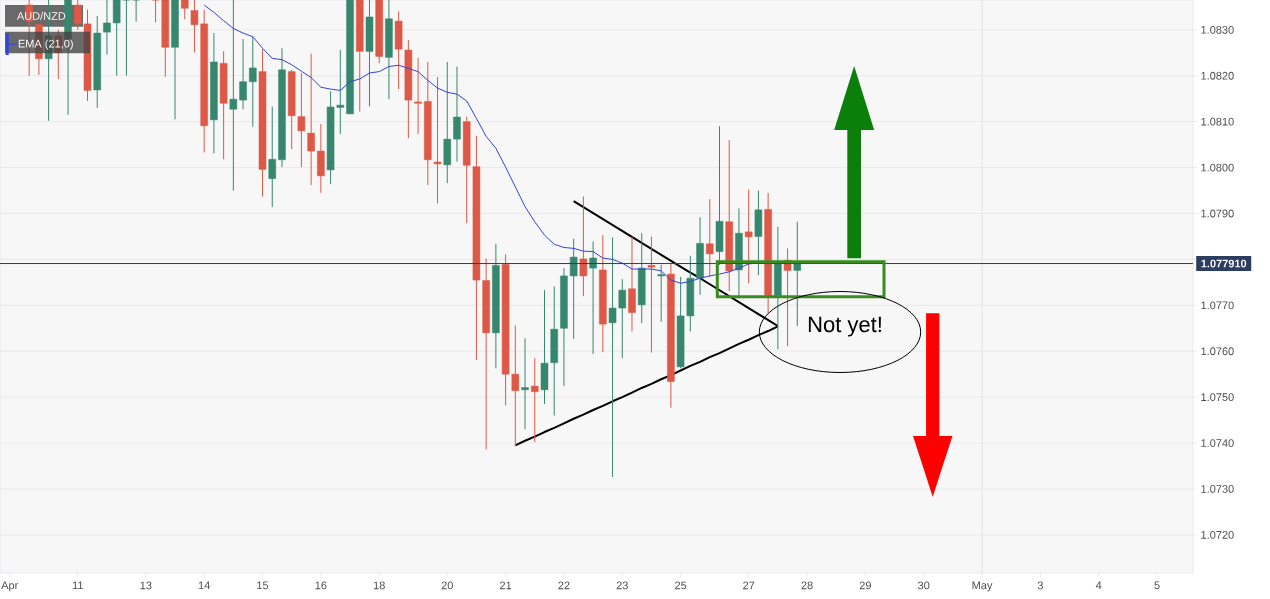 This screenshot has width=1270, height=599. Describe the element at coordinates (749, 585) in the screenshot. I see `x-tick-label: 27` at that location.